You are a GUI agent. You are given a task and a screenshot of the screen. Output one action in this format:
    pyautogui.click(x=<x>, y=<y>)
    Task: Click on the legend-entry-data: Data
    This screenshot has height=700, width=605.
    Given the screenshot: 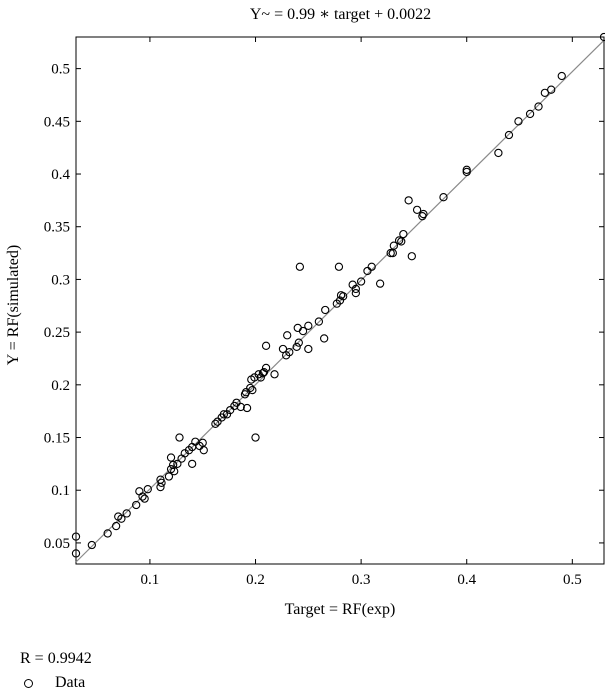 What is the action you would take?
    pyautogui.click(x=56, y=683)
    